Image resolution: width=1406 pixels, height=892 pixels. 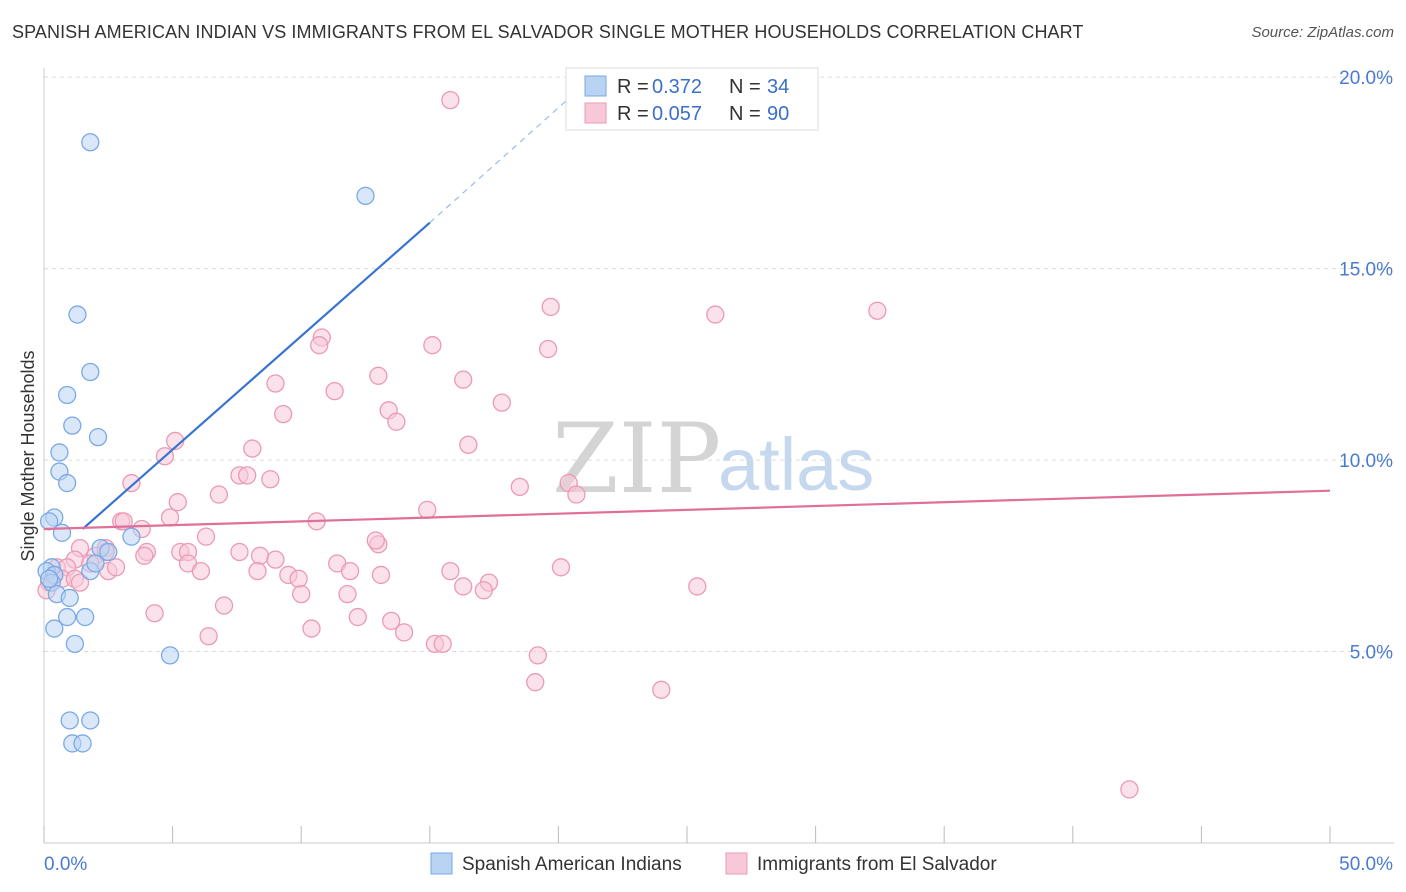 I want to click on legend-box: R = 0.372 N = 34 R = 0.057 N = 90, so click(x=692, y=99).